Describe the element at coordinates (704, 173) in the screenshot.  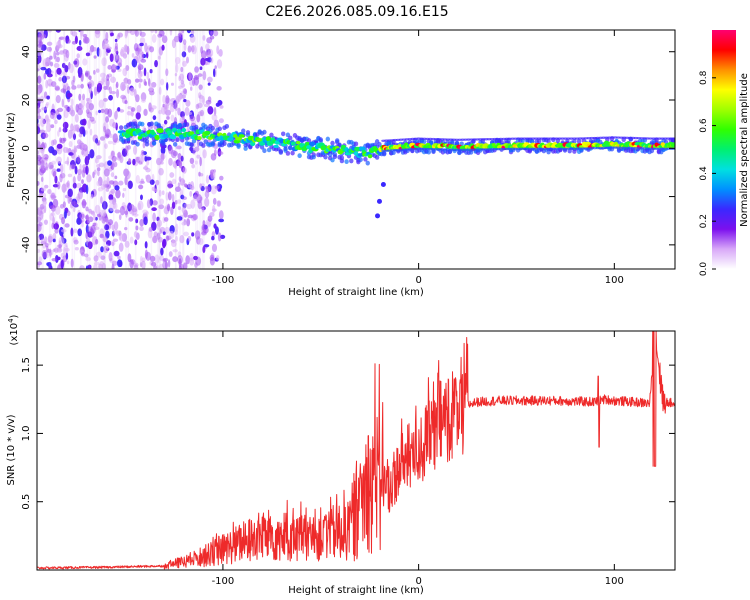
I see `colorbar-tick-label: 0.4` at that location.